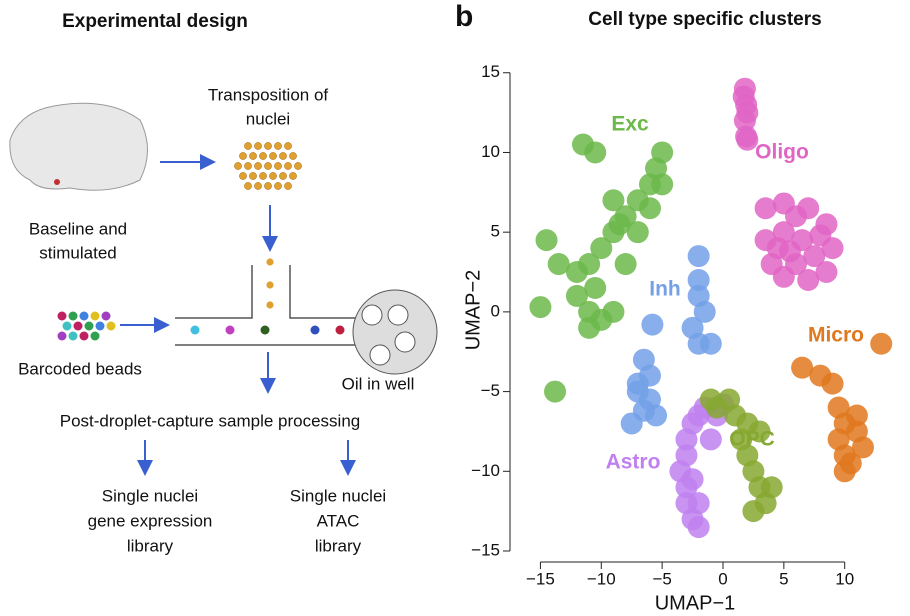 Image resolution: width=910 pixels, height=616 pixels. What do you see at coordinates (495, 310) in the screenshot?
I see `y-tick-label: 0` at bounding box center [495, 310].